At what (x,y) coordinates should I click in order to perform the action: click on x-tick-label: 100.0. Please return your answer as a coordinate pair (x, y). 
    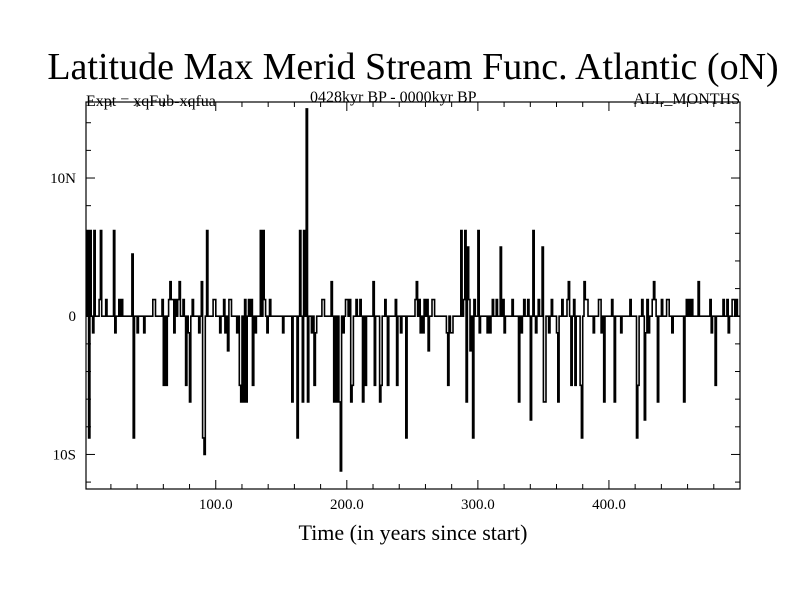
    Looking at the image, I should click on (216, 505).